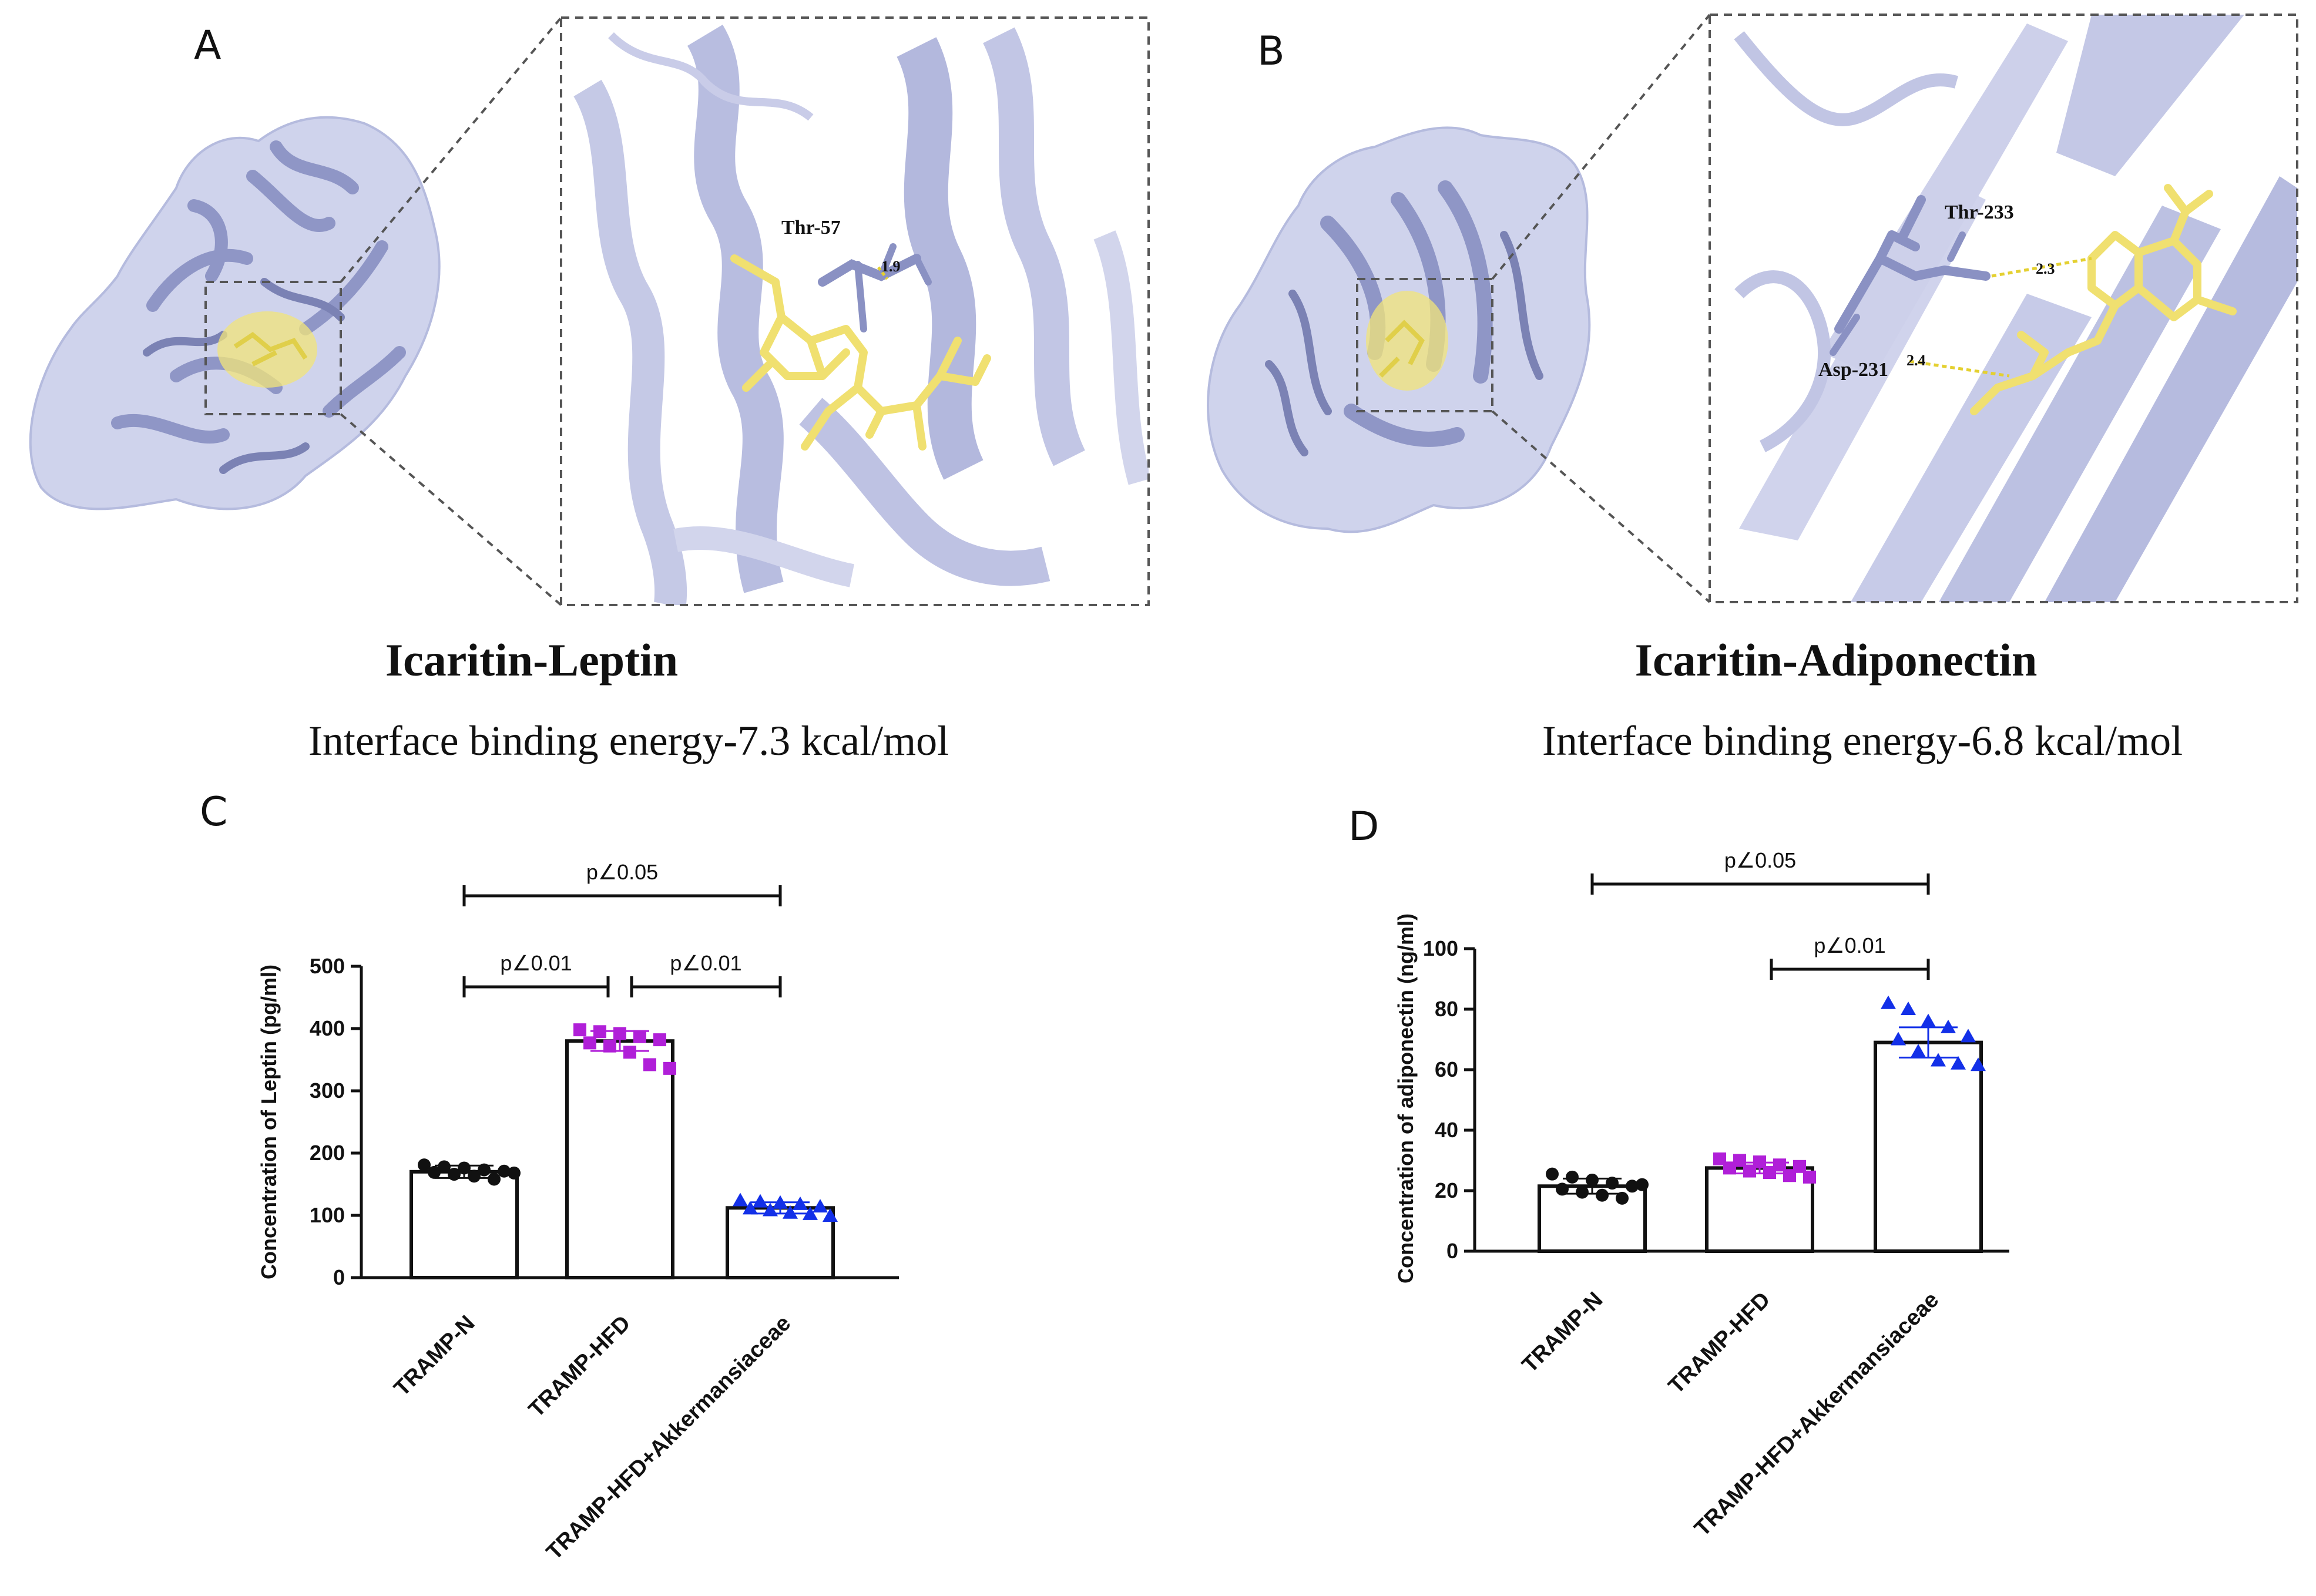  I want to click on panel-b-title: Icaritin-Adiponectin, so click(1836, 660).